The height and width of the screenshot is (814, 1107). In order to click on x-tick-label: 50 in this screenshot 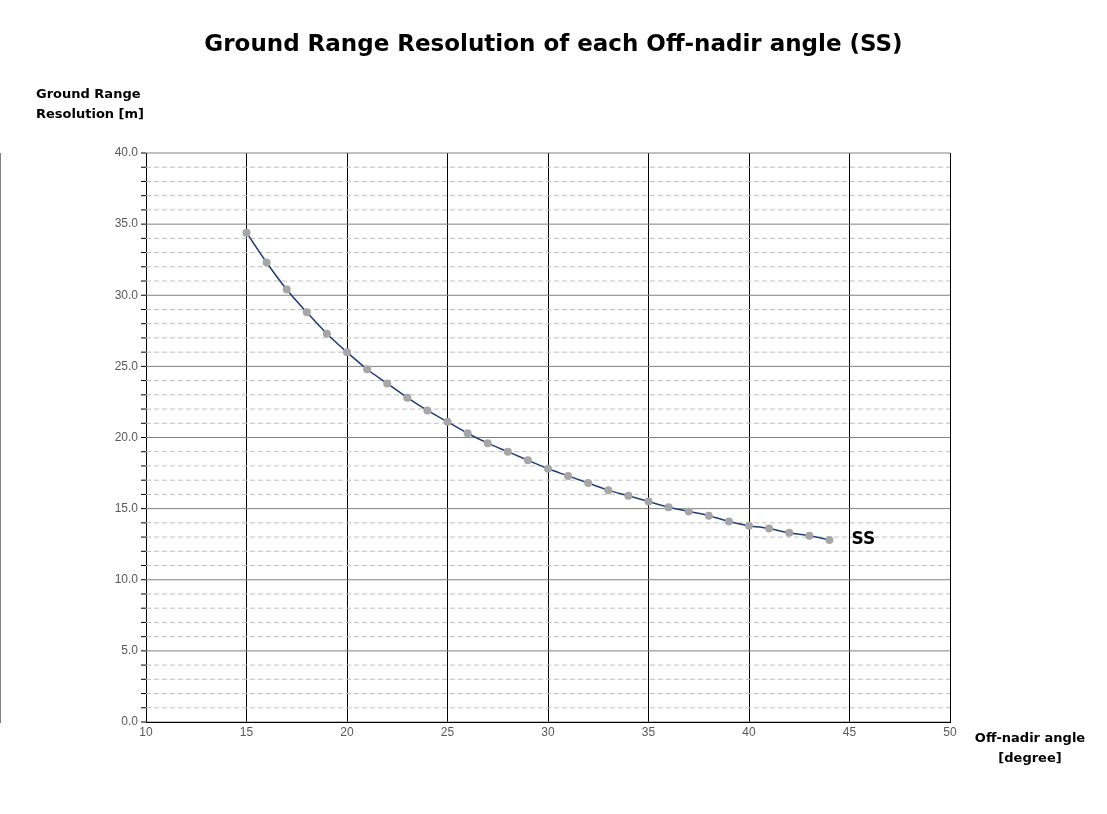, I will do `click(950, 731)`.